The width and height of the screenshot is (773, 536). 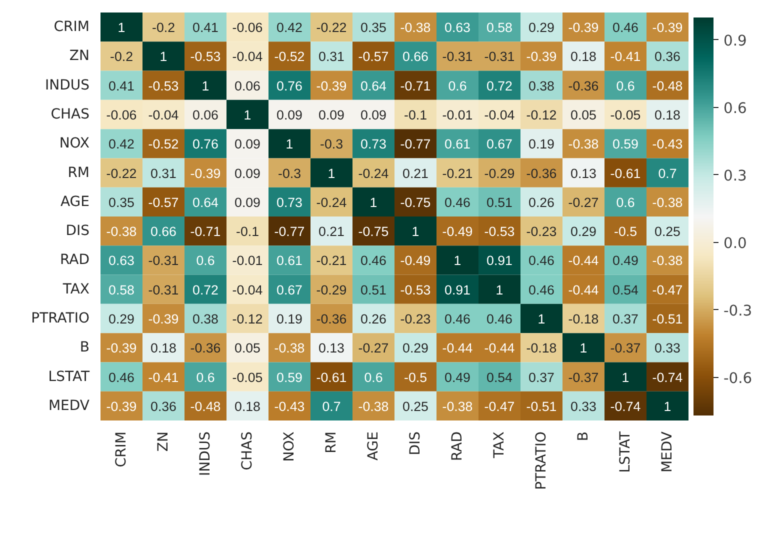 I want to click on data-label: 0.31, so click(x=163, y=173).